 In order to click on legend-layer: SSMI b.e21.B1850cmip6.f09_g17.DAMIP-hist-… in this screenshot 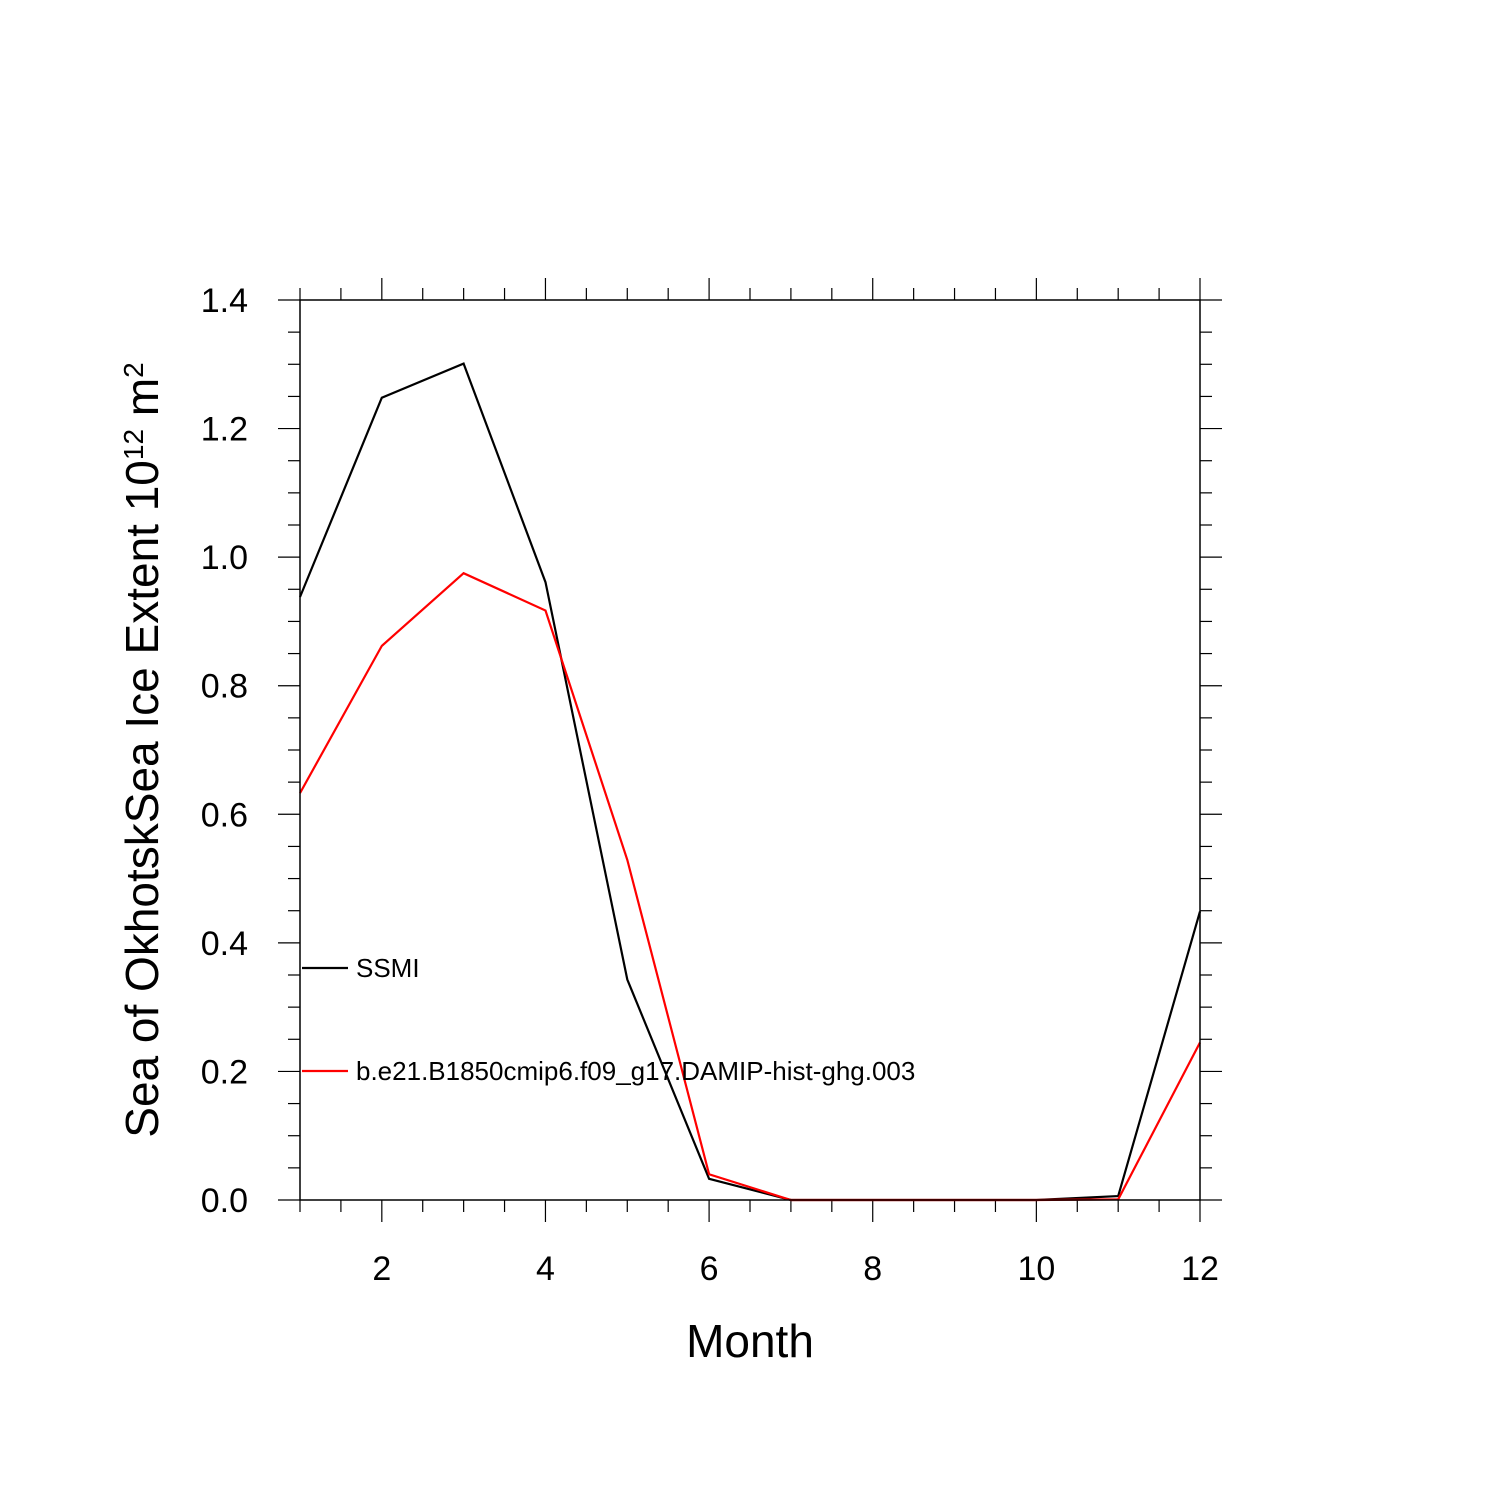, I will do `click(608, 1019)`.